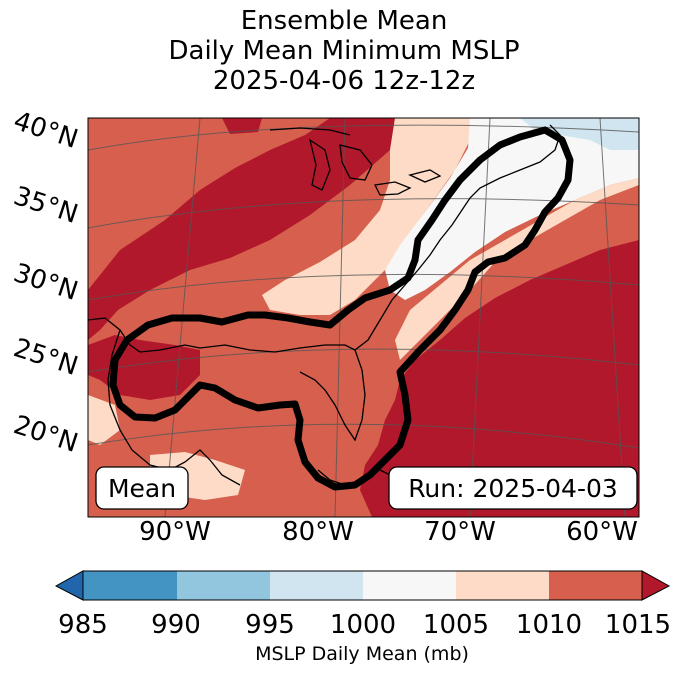 The width and height of the screenshot is (688, 674). Describe the element at coordinates (46, 130) in the screenshot. I see `lat-label-40: 40°N` at that location.